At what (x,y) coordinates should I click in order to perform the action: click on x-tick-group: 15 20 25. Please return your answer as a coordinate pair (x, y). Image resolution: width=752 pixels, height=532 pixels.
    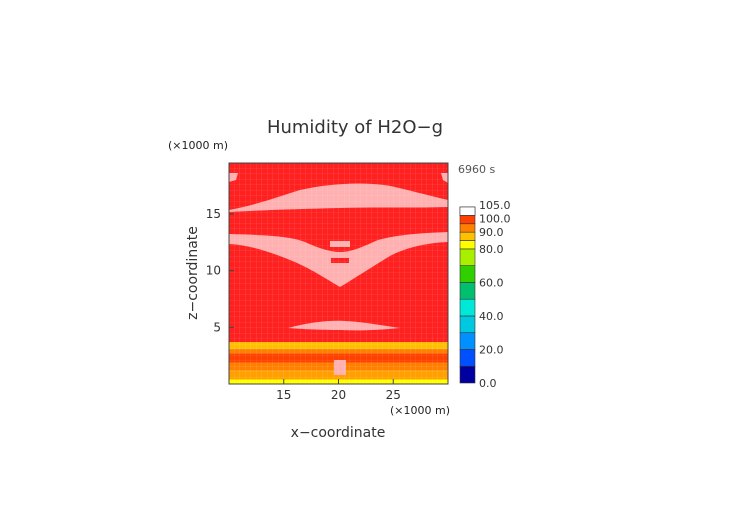
    Looking at the image, I should click on (338, 390).